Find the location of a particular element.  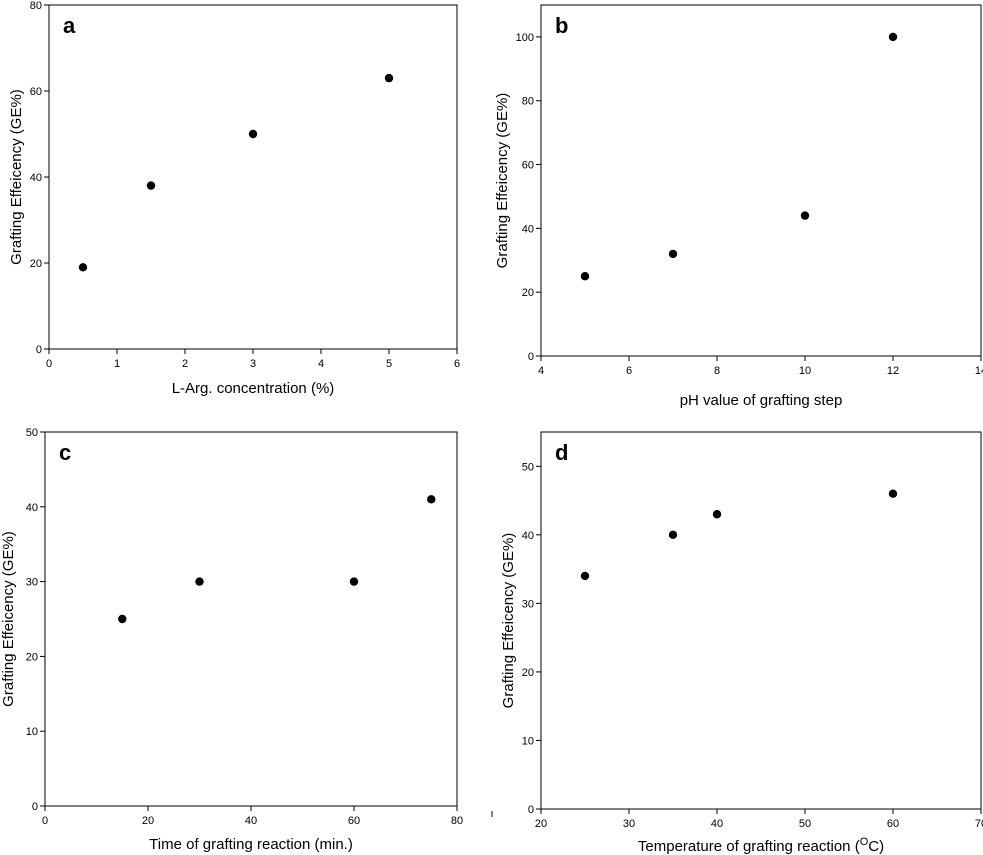

x-tick-label: 30 is located at coordinates (629, 824).